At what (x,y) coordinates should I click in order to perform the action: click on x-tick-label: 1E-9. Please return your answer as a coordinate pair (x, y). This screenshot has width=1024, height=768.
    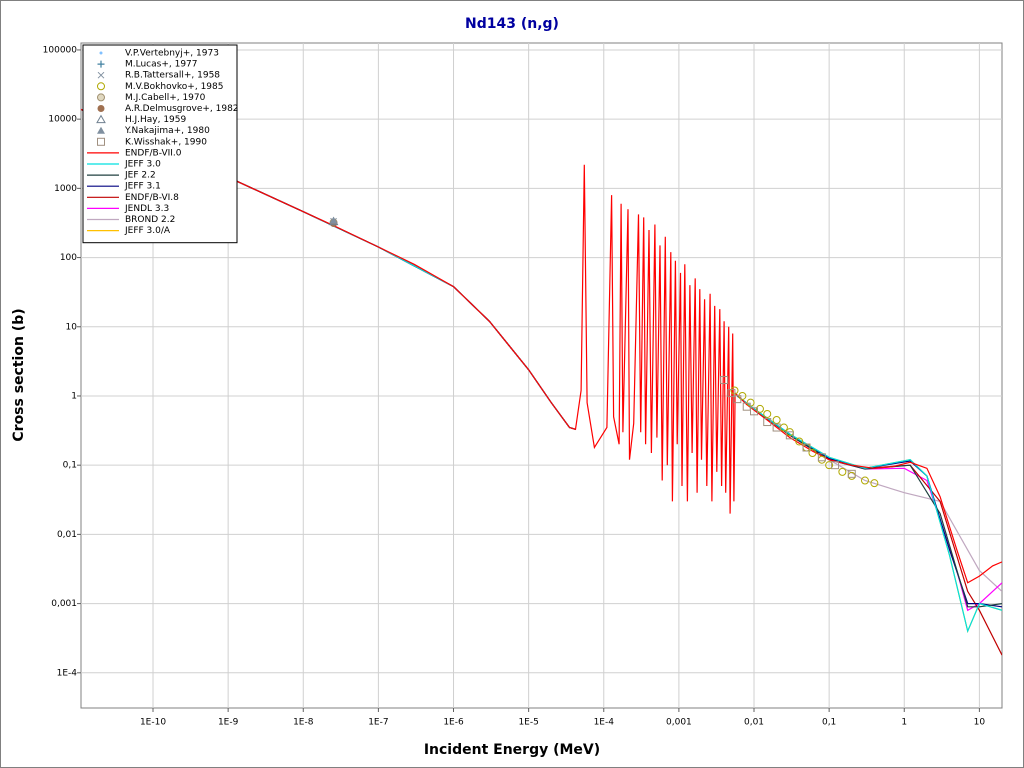
    Looking at the image, I should click on (228, 723).